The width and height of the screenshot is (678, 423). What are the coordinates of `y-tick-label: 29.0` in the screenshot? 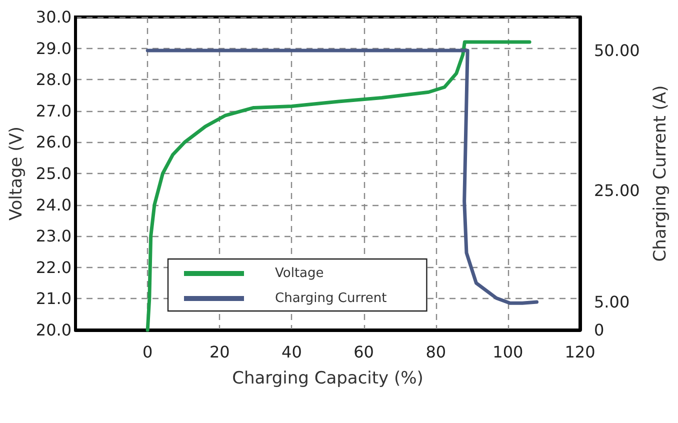 It's located at (54, 48).